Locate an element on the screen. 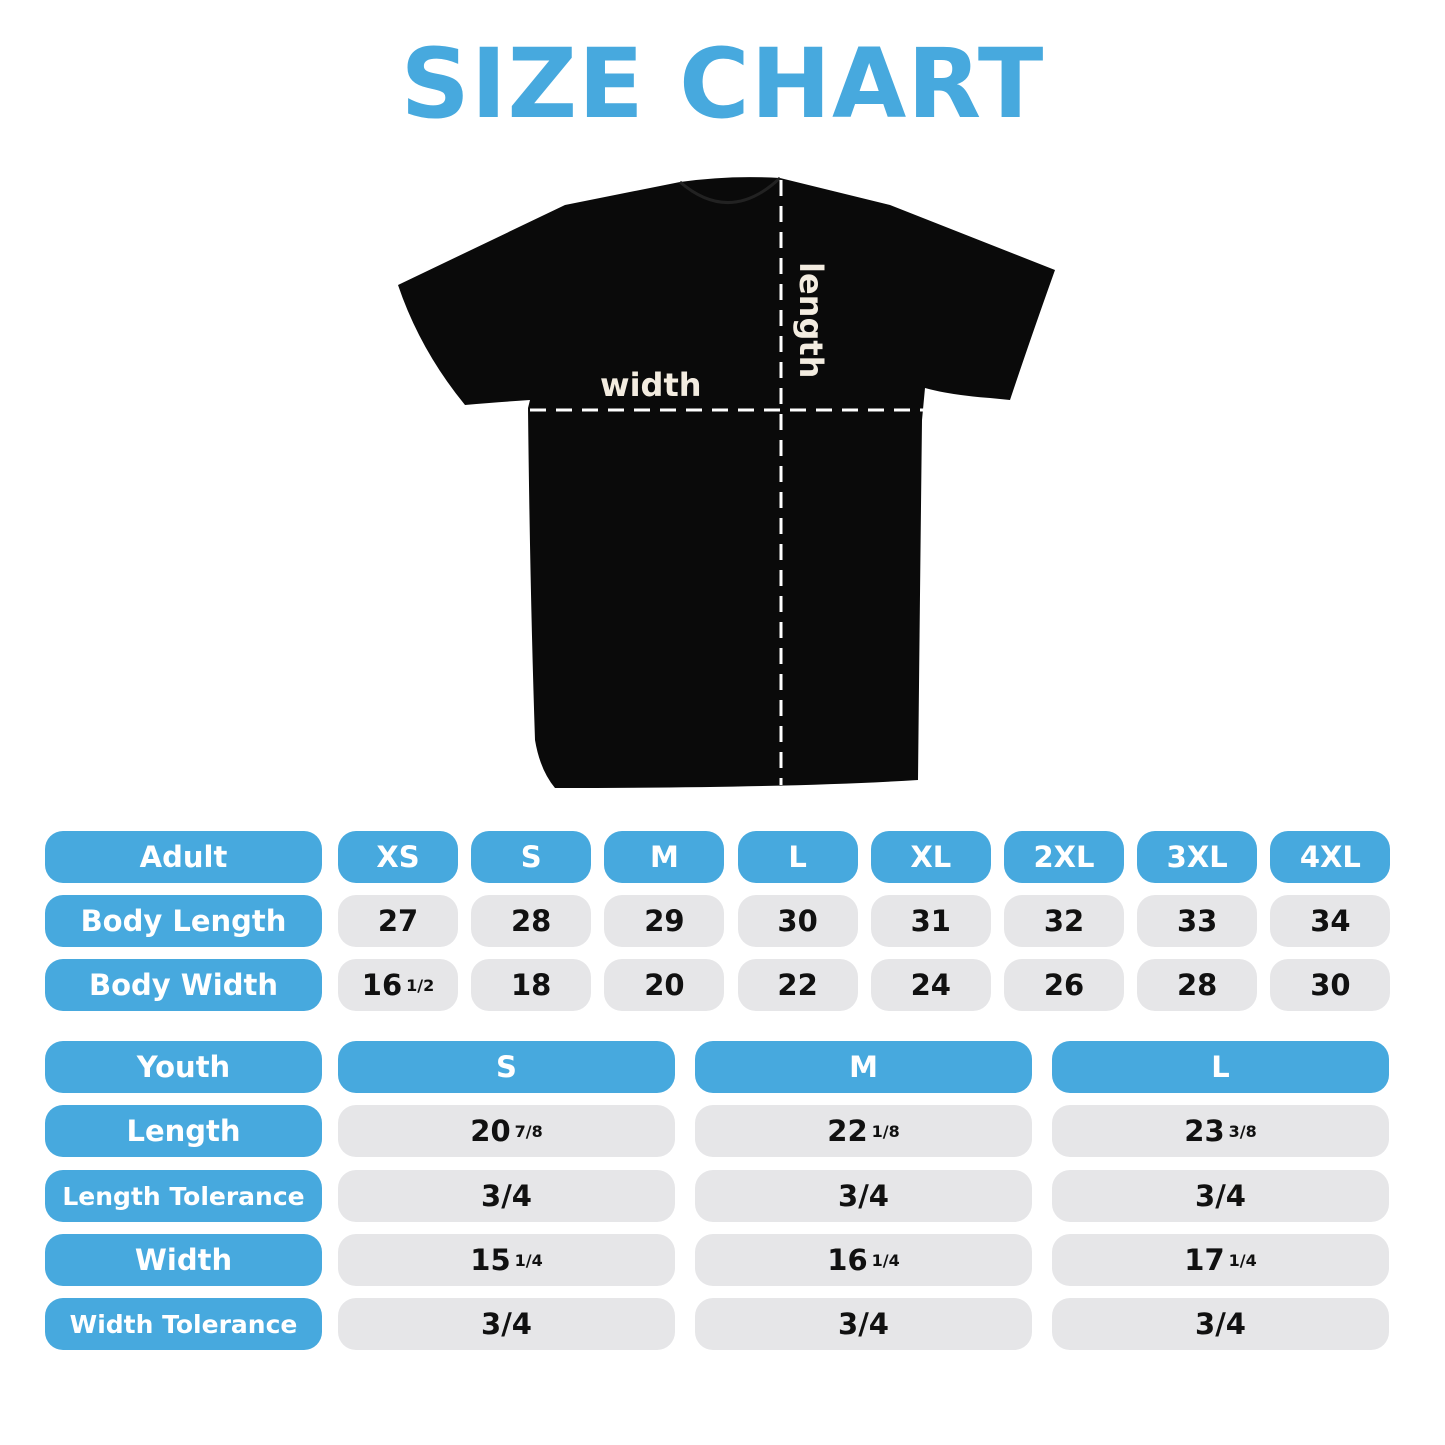 The width and height of the screenshot is (1445, 1445). value-whole: 26 is located at coordinates (1064, 985).